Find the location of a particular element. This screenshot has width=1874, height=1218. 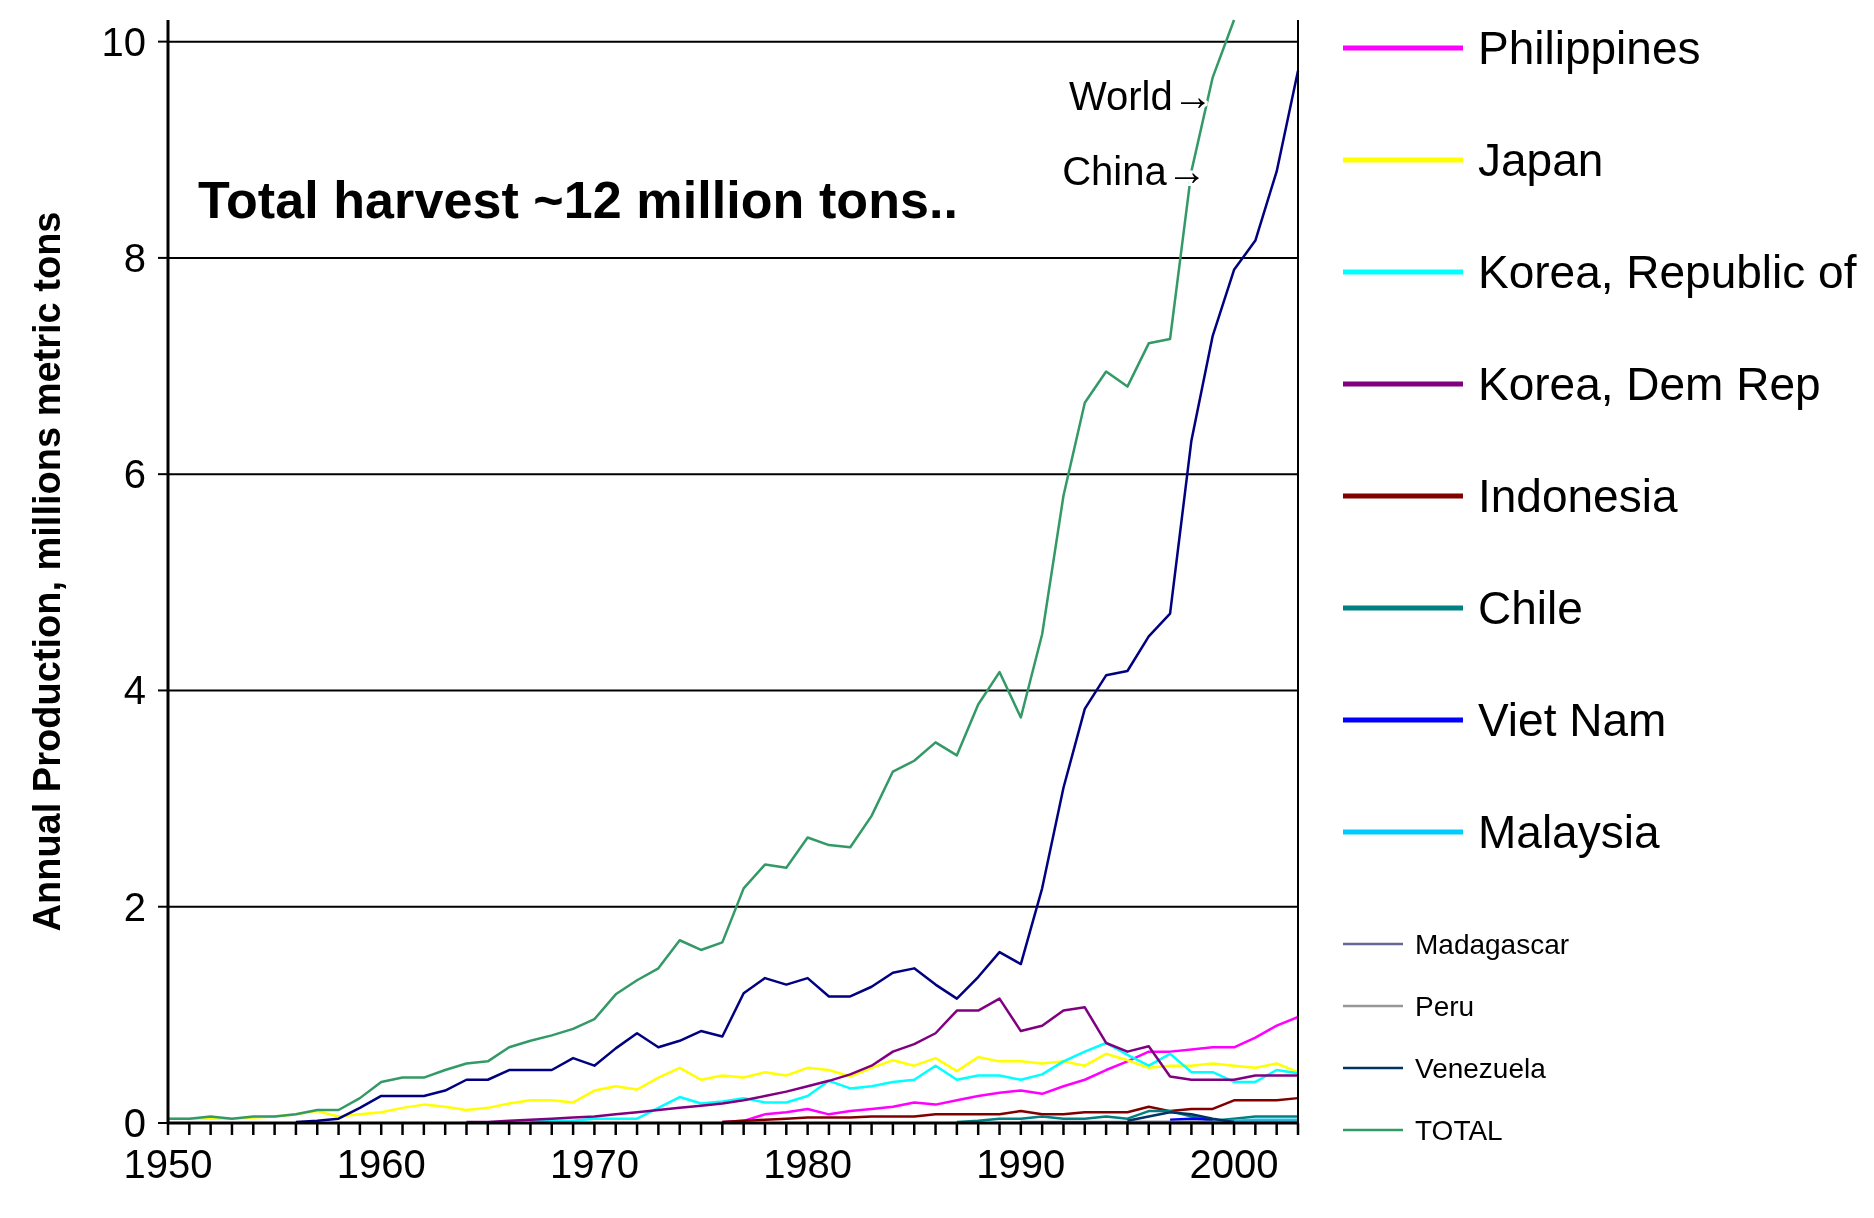

x-tick-label: 1970 is located at coordinates (594, 1164).